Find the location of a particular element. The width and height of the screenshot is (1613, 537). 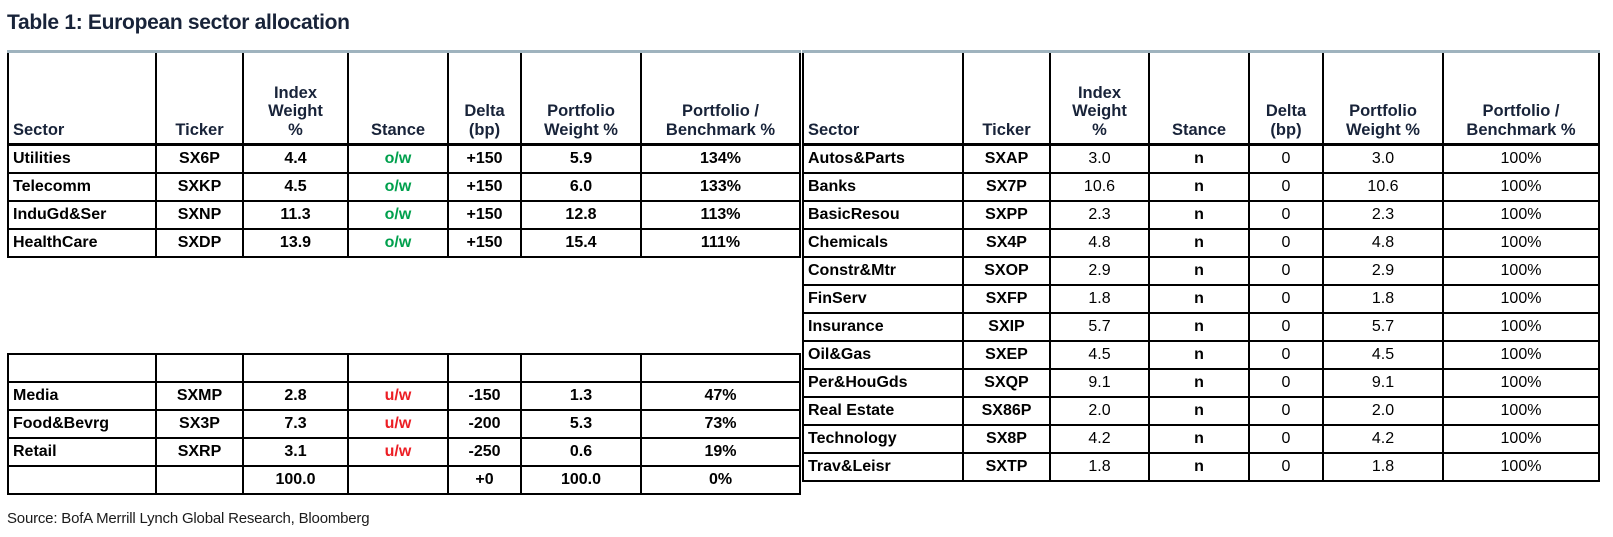

table-cell: Media is located at coordinates (82, 396).